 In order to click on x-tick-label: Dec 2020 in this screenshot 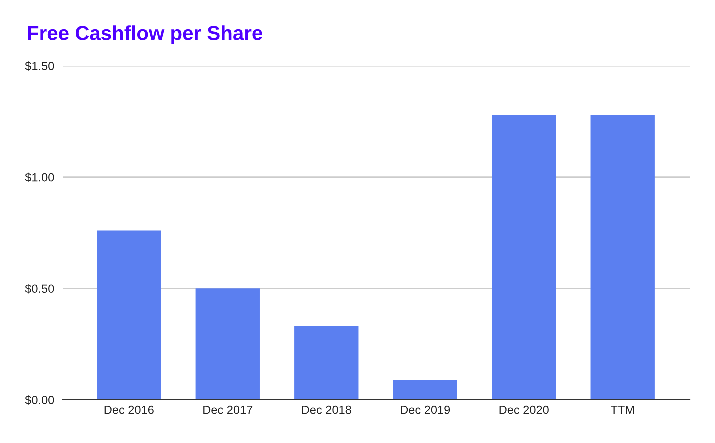, I will do `click(524, 410)`.